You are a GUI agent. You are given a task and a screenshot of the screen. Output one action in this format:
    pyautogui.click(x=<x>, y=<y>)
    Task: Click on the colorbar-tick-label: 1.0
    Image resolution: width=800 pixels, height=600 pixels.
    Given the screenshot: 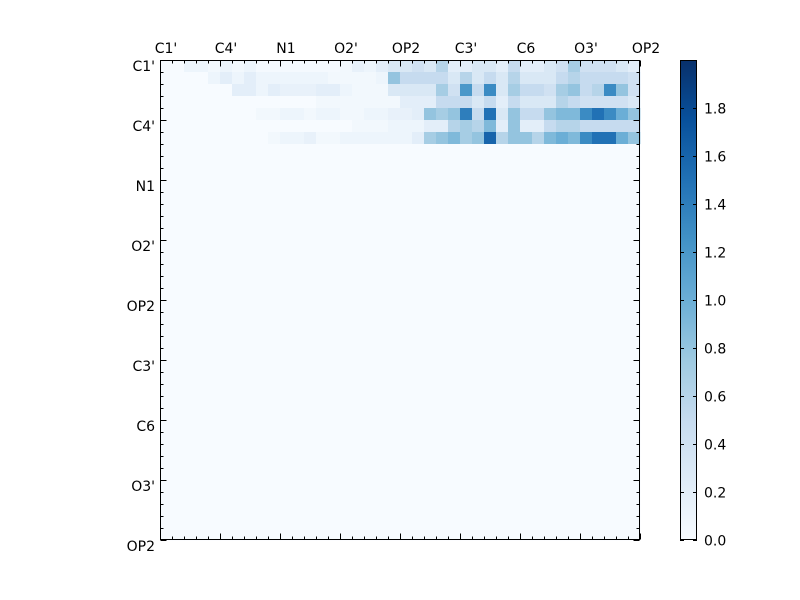 What is the action you would take?
    pyautogui.click(x=715, y=302)
    